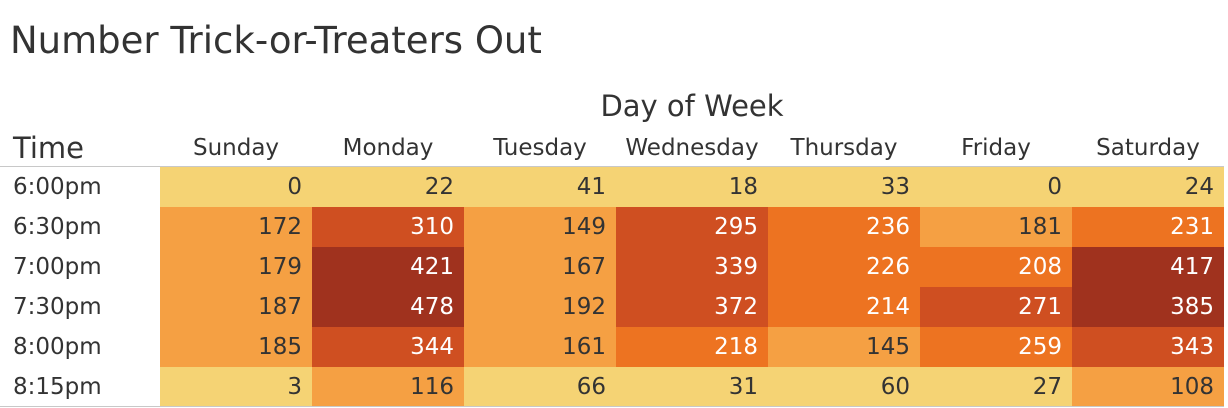  Describe the element at coordinates (692, 187) in the screenshot. I see `heatmap-cell: 18` at that location.